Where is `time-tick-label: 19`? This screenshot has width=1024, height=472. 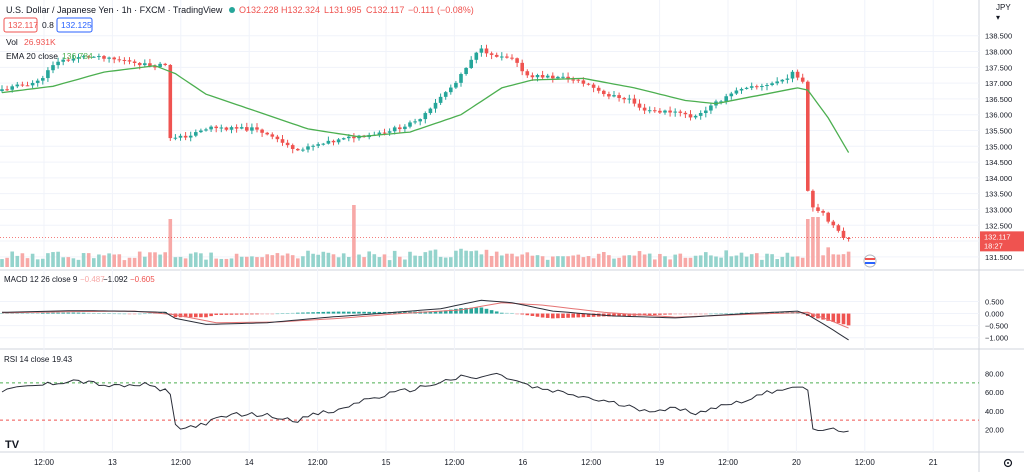
time-tick-label: 19 is located at coordinates (659, 462).